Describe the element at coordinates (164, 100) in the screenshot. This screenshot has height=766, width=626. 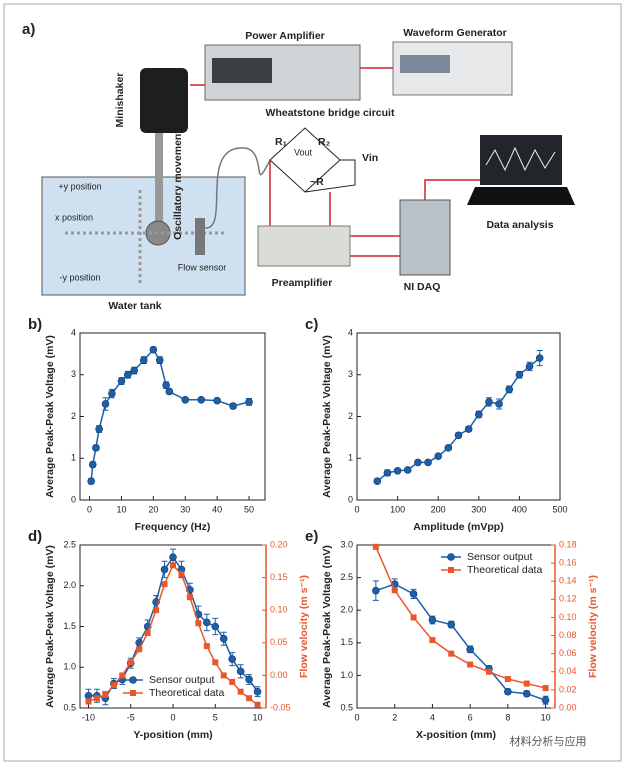
I see `minishaker` at that location.